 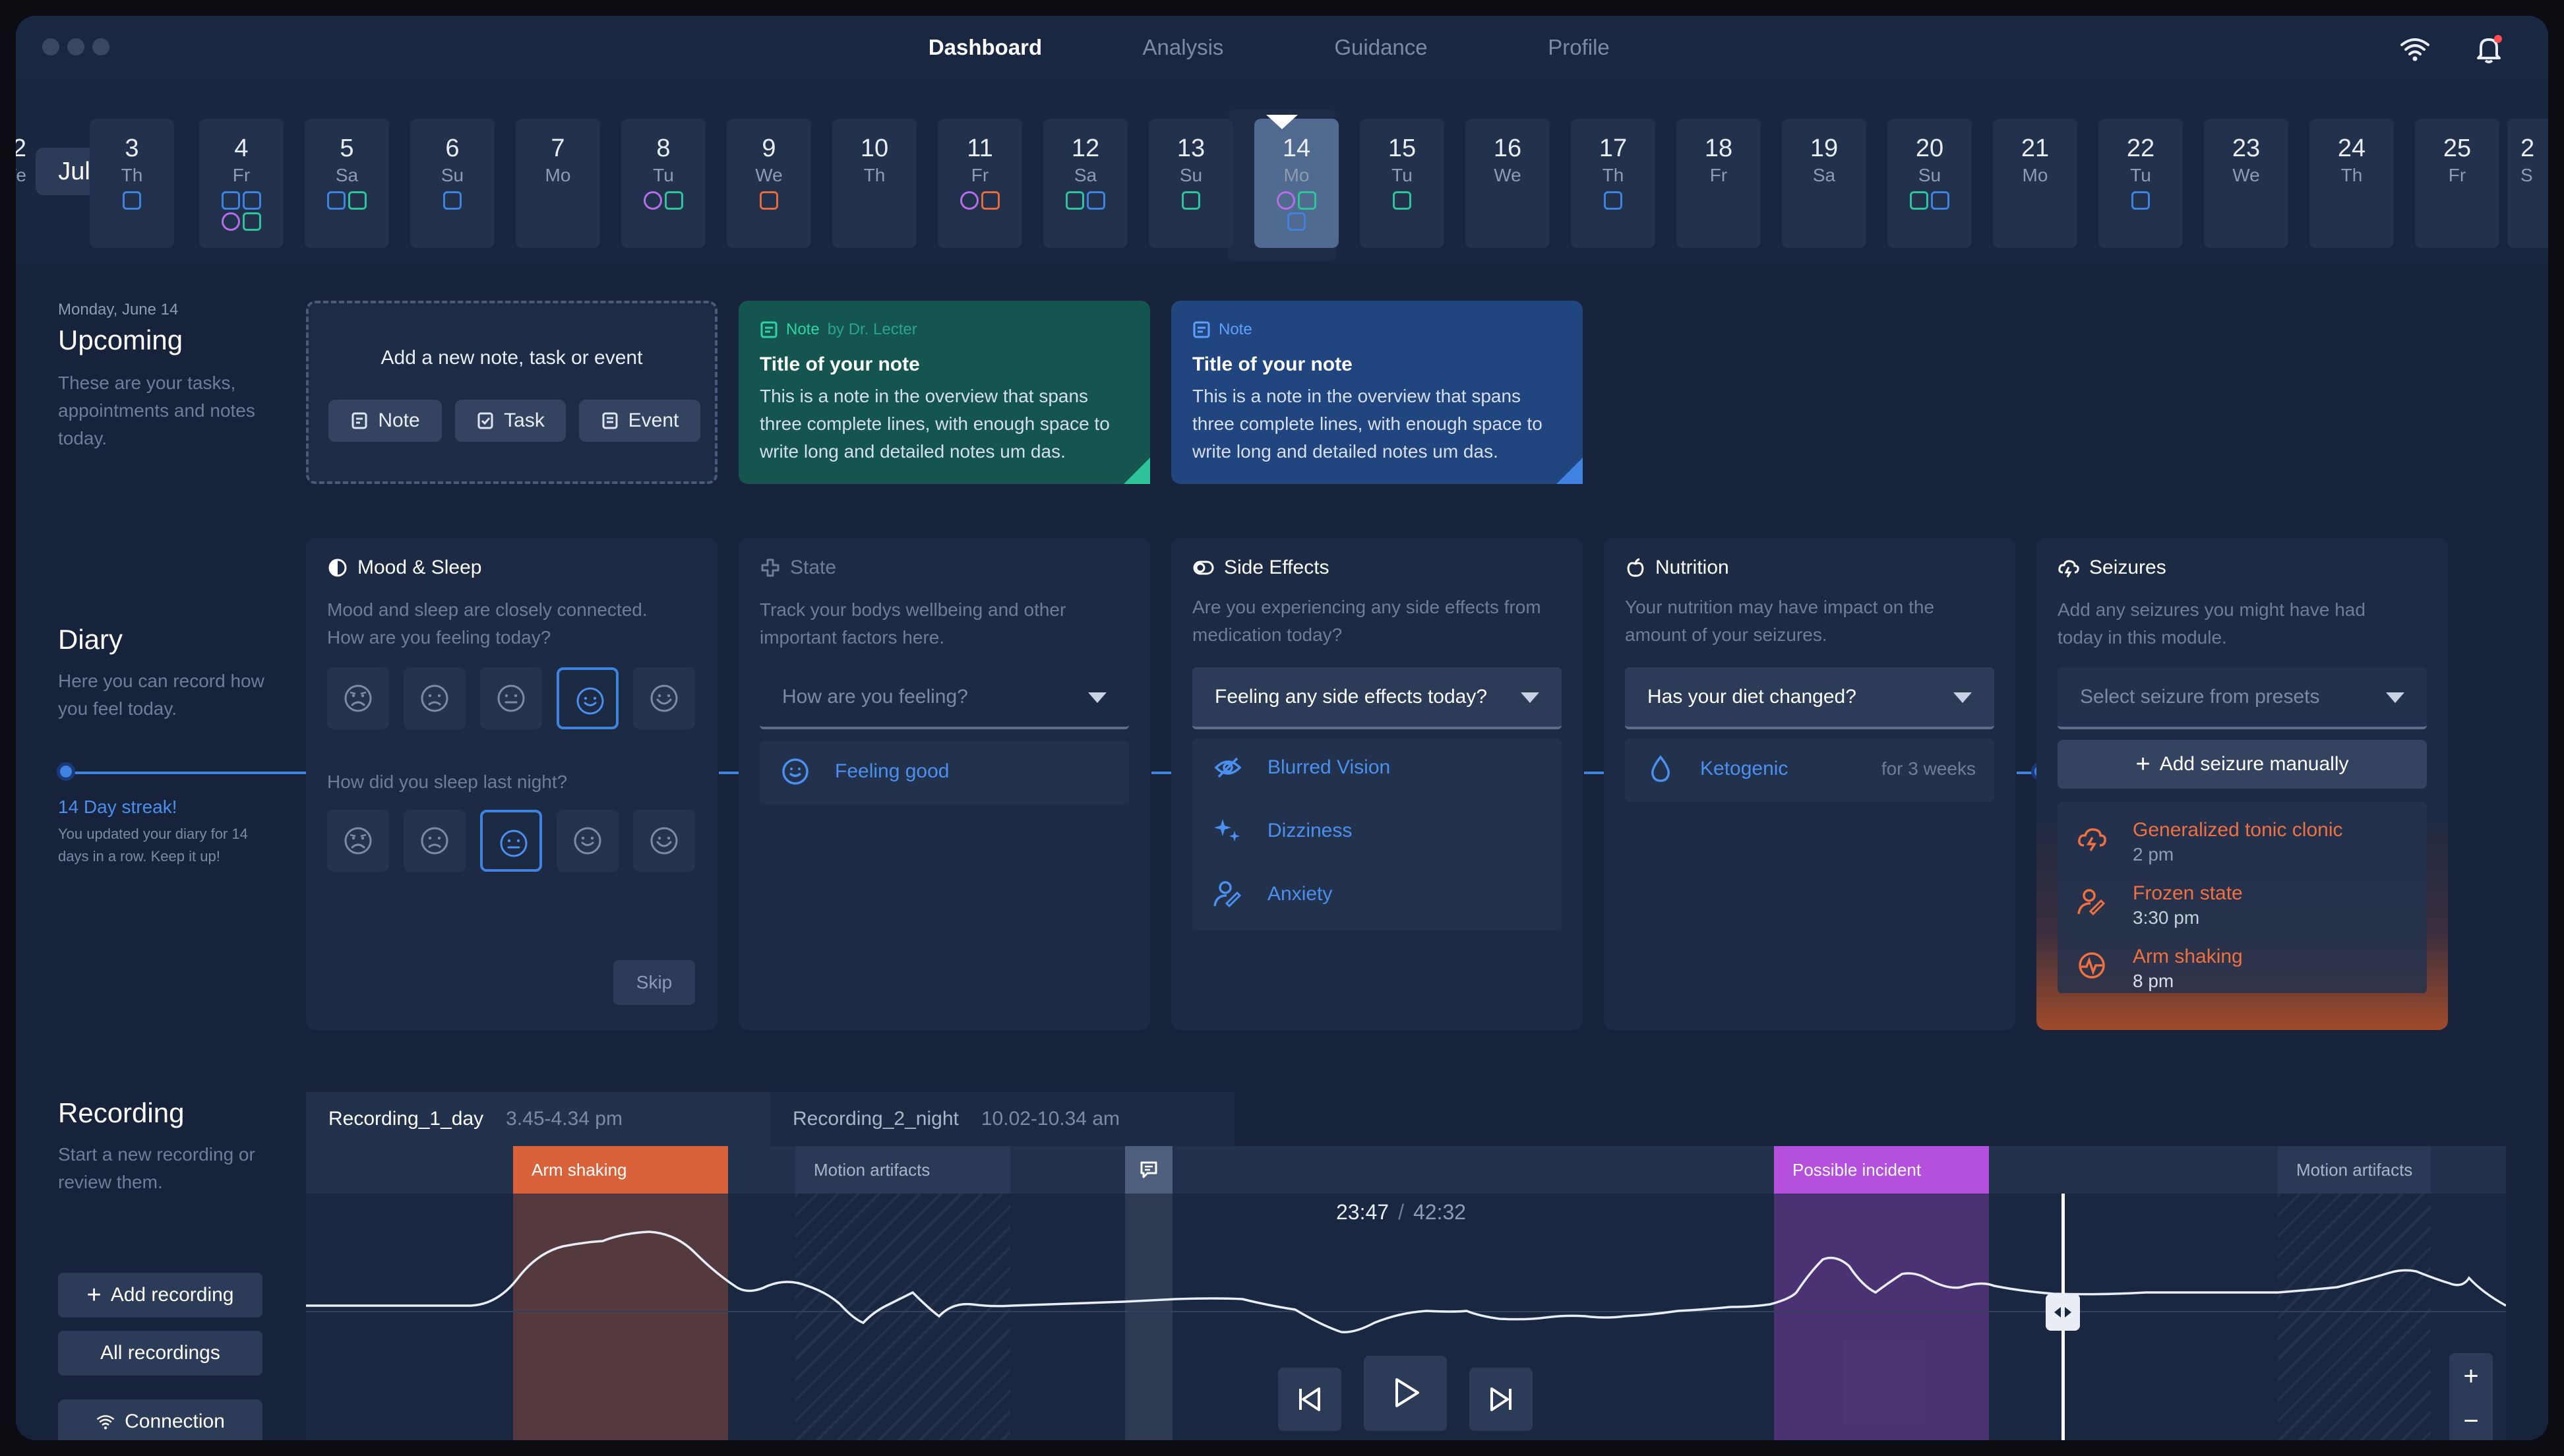 What do you see at coordinates (1716, 769) in the screenshot?
I see `nutrition-item: Ketogenic` at bounding box center [1716, 769].